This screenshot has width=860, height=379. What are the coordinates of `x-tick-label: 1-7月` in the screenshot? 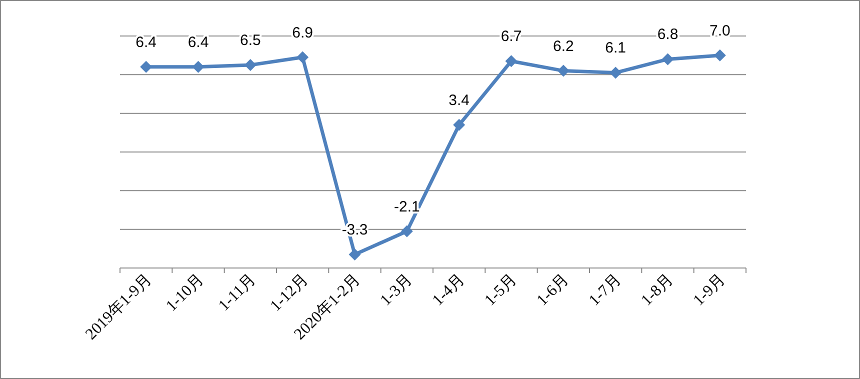 It's located at (605, 290).